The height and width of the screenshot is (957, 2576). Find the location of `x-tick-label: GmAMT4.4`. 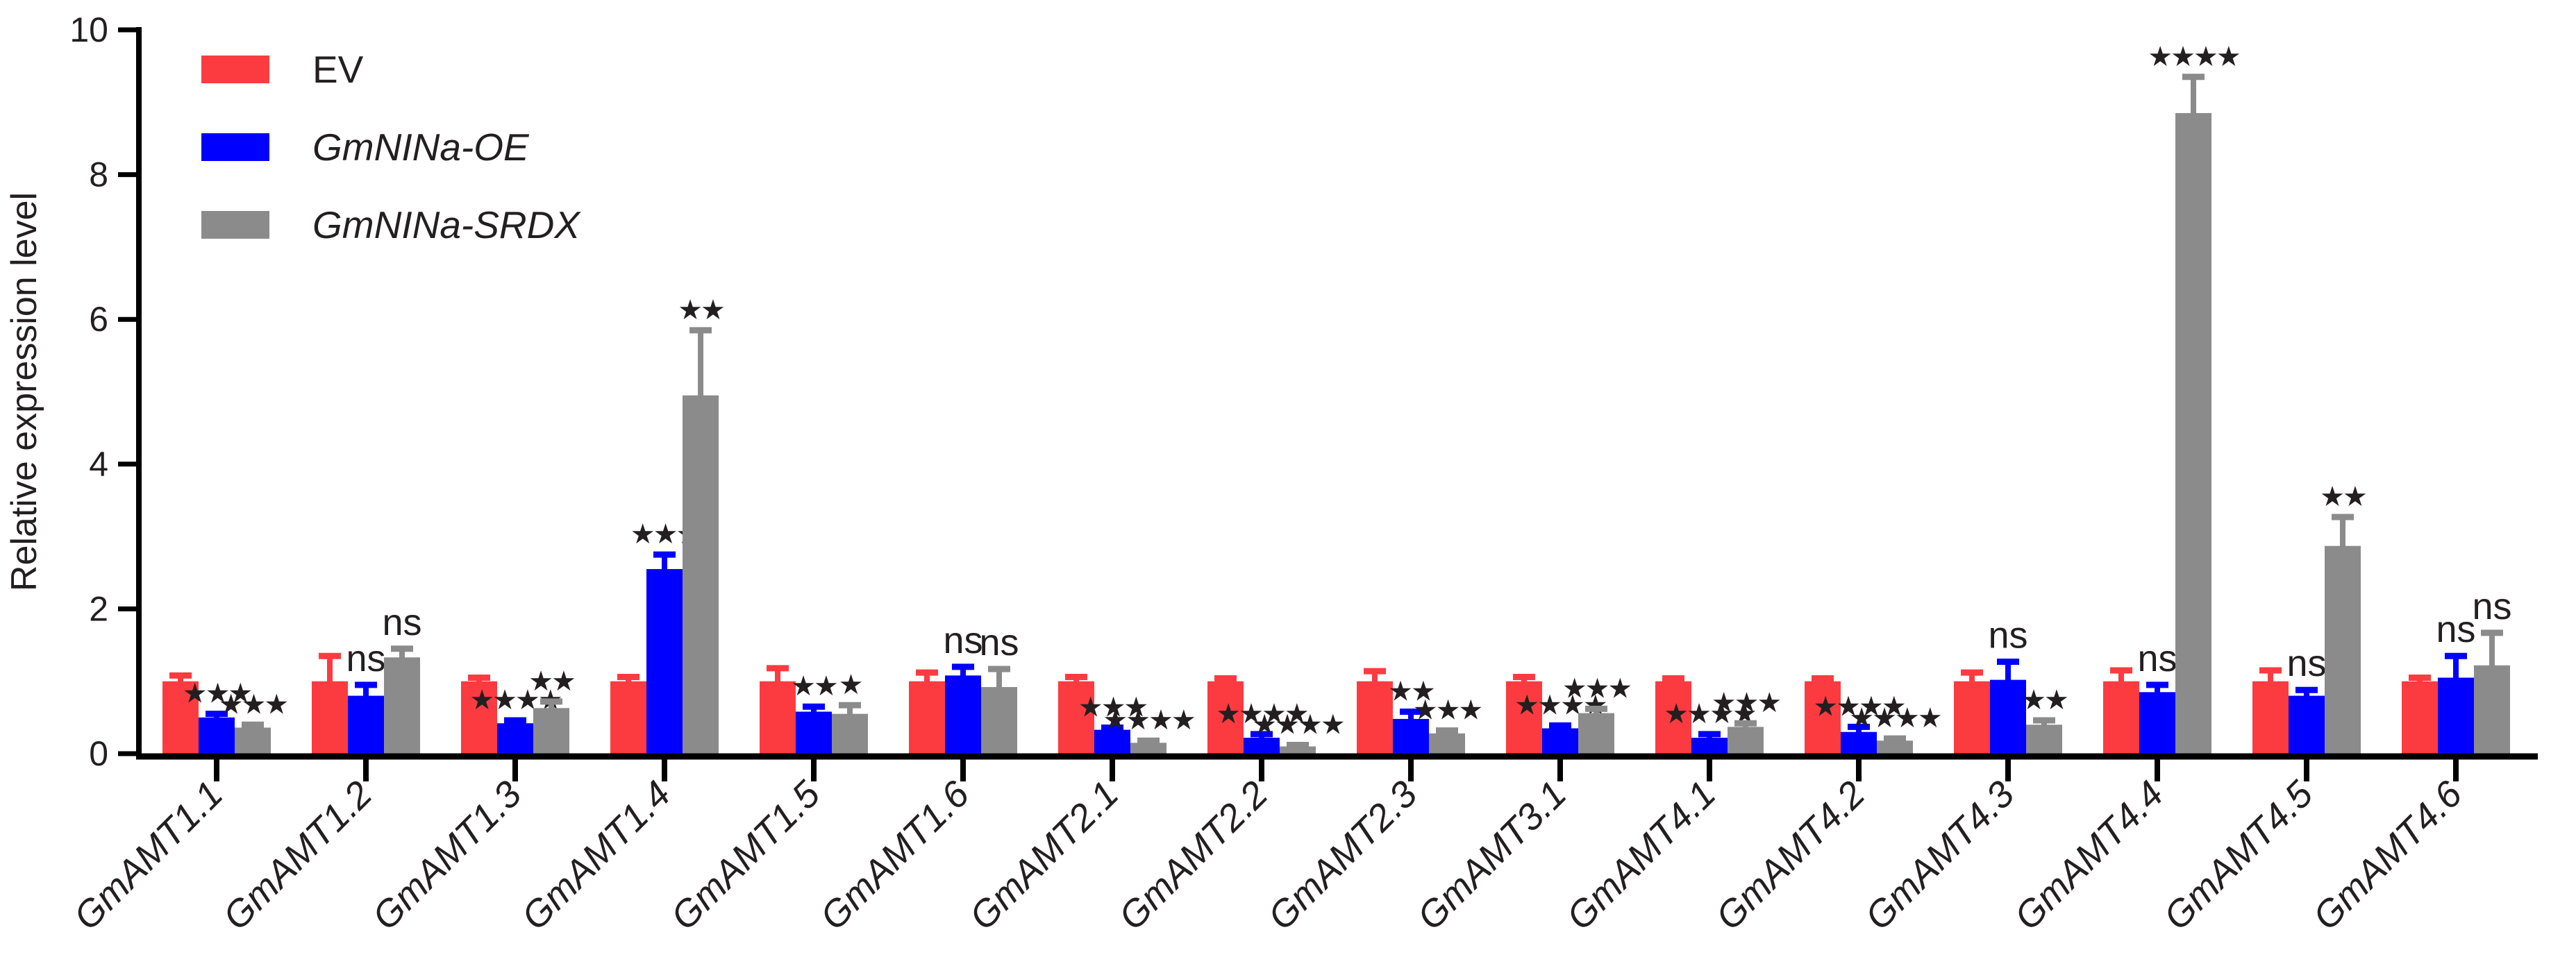

x-tick-label: GmAMT4.4 is located at coordinates (2089, 855).